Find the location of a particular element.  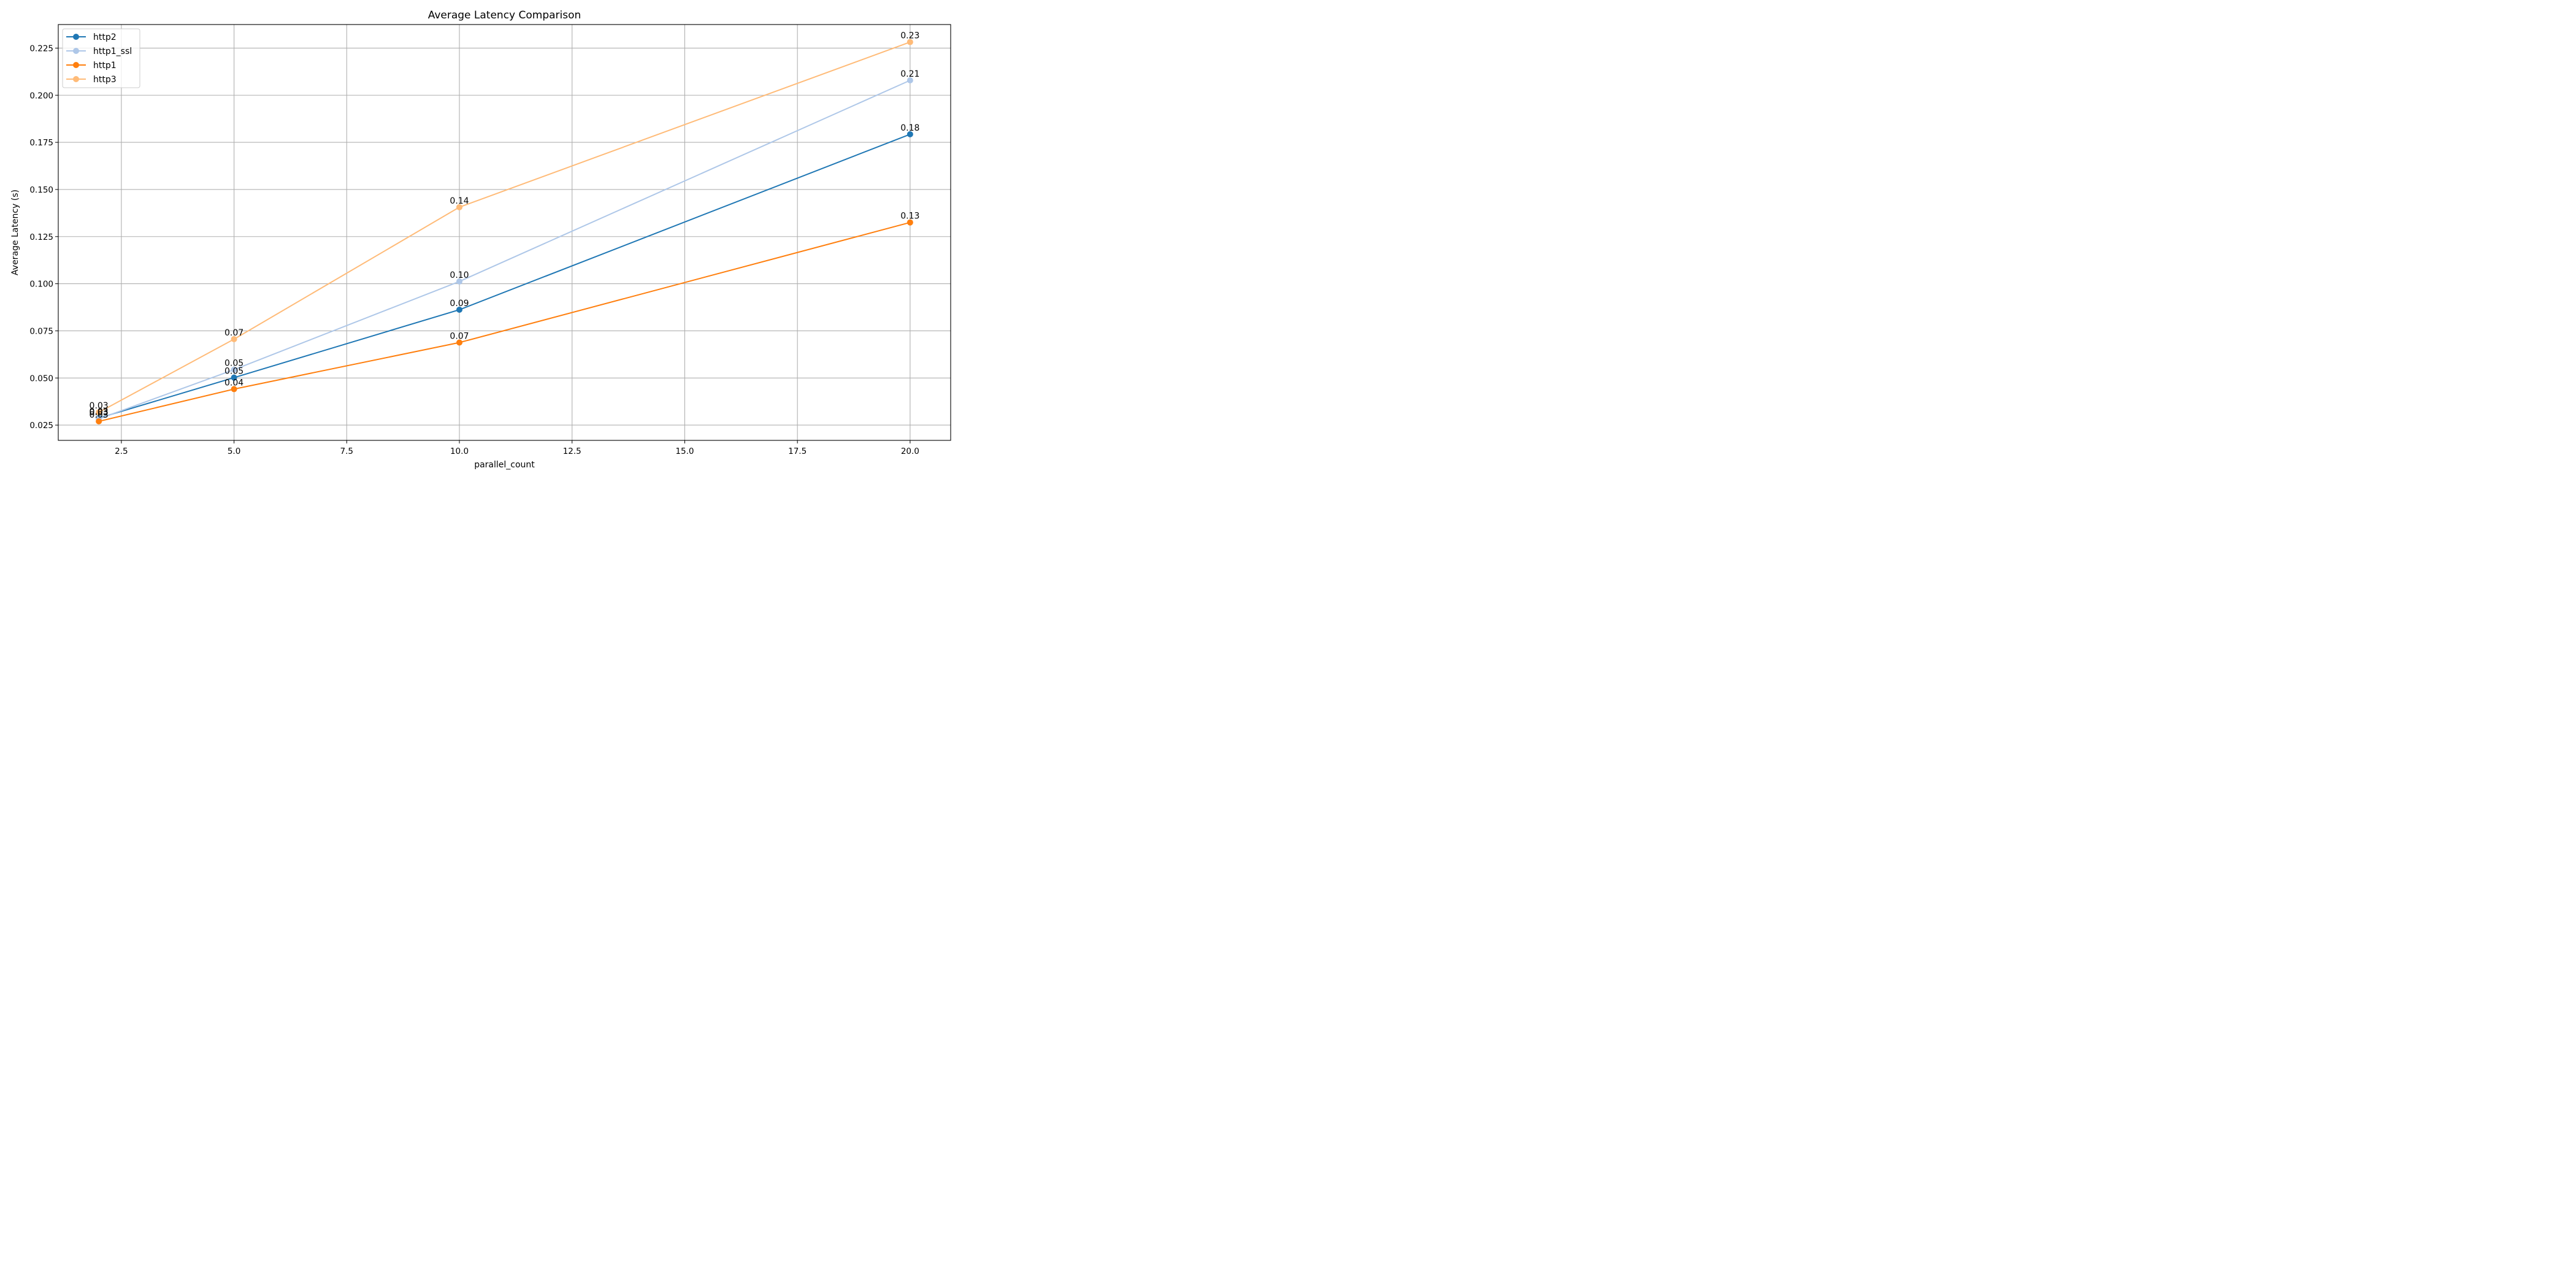

plot-frame is located at coordinates (504, 232).